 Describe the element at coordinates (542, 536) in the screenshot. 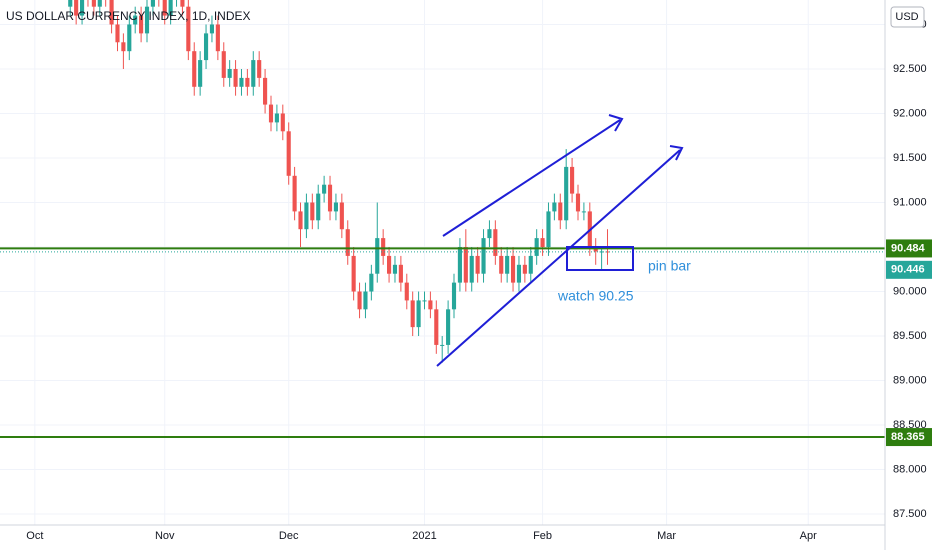

I see `x-tick-label: Feb` at that location.